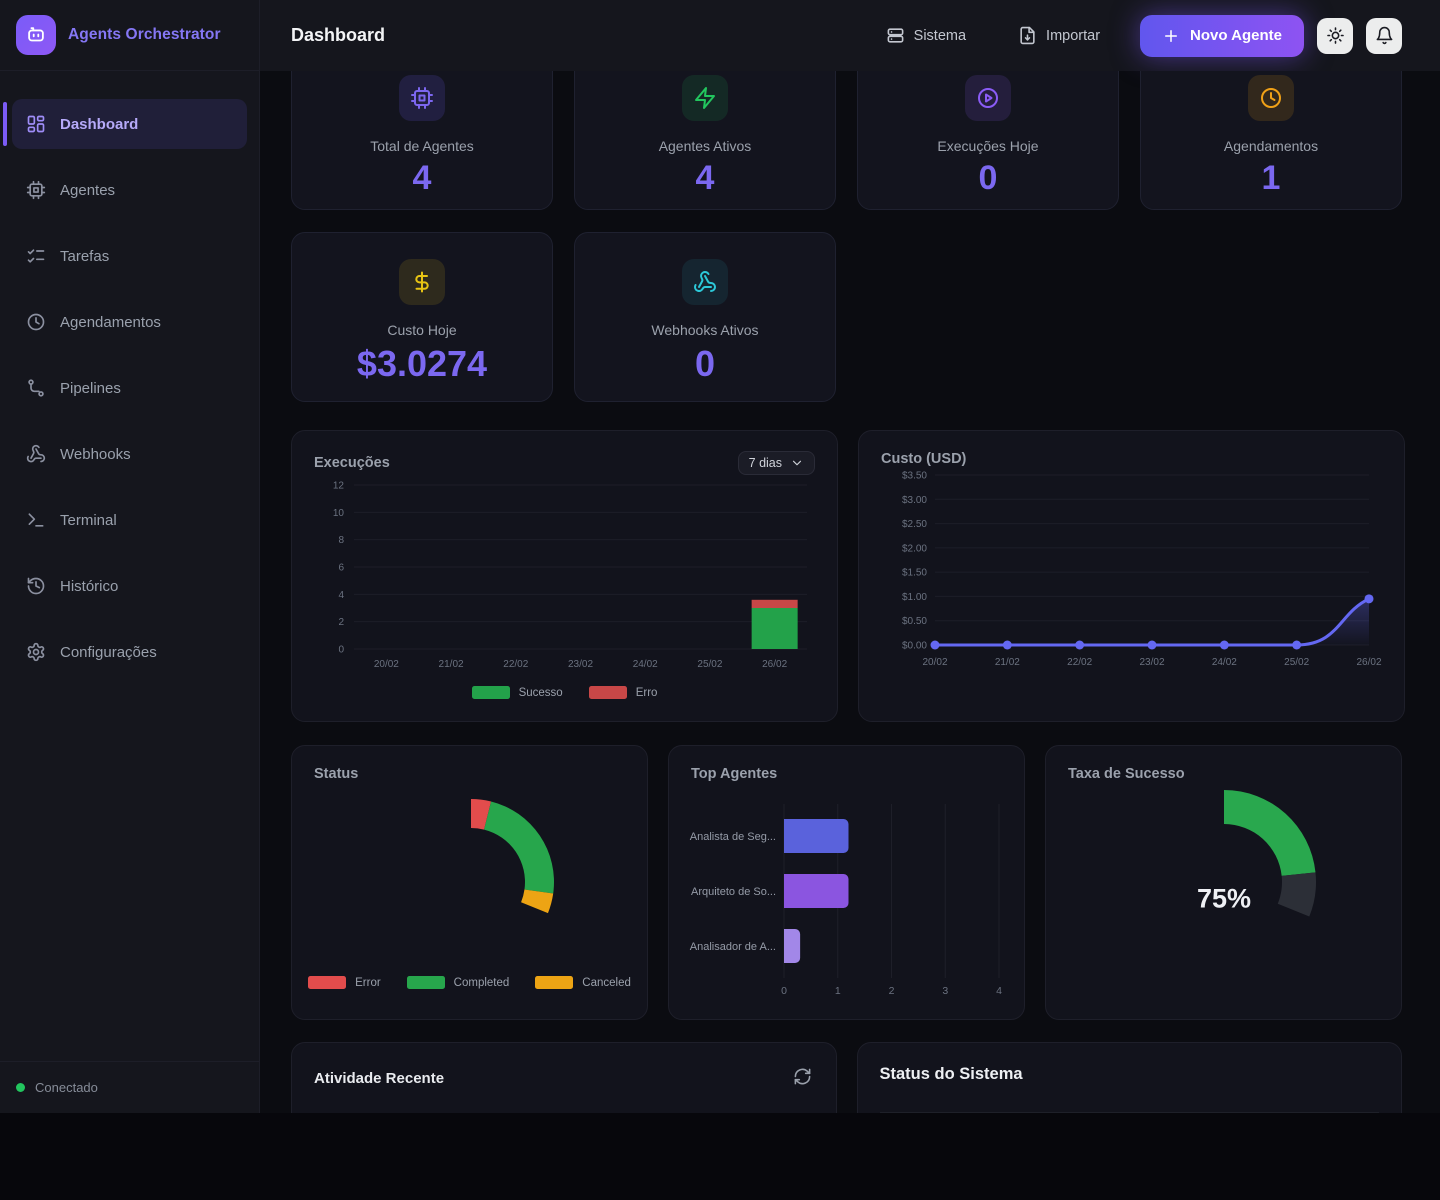 The height and width of the screenshot is (1200, 1440). I want to click on novo-agente-button: Novo Agente, so click(1222, 35).